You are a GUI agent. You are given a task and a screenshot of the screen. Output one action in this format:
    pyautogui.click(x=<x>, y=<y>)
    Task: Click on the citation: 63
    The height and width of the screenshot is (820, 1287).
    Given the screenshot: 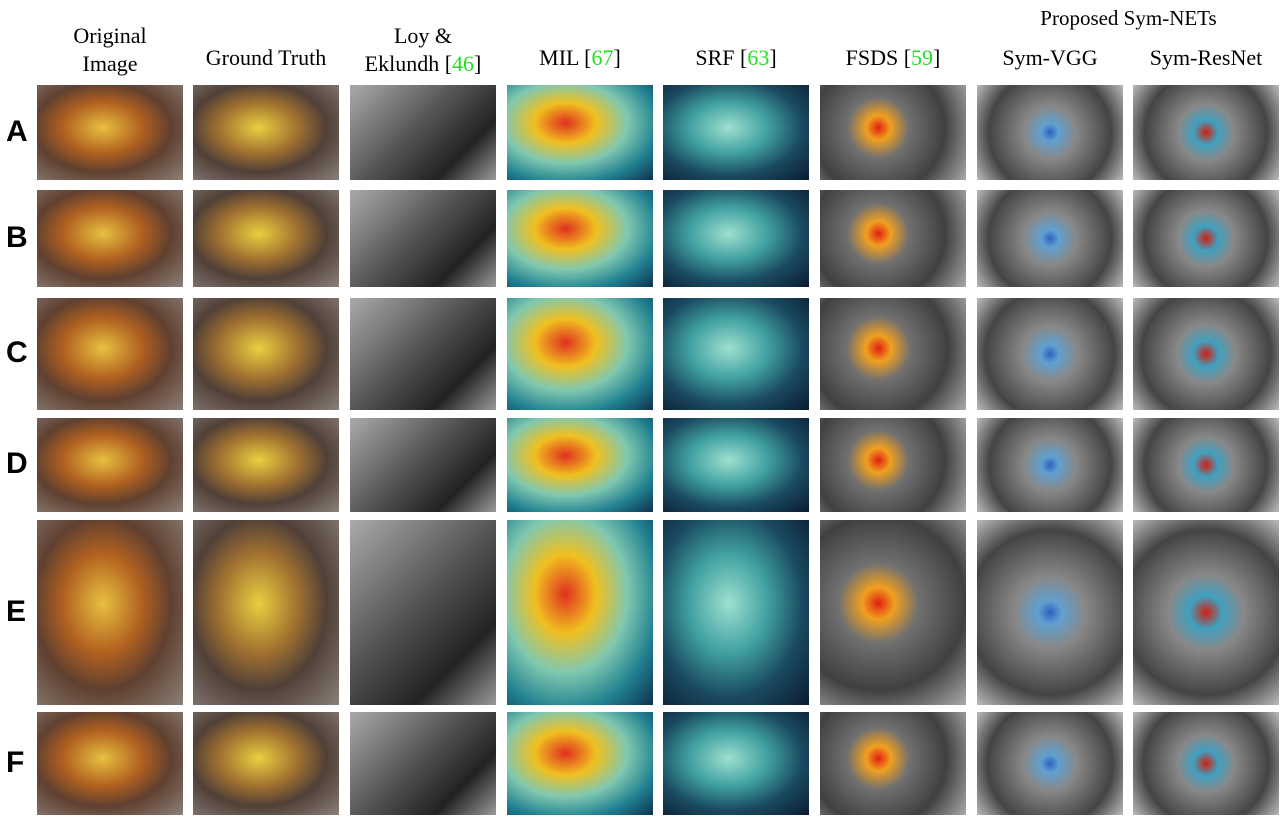 What is the action you would take?
    pyautogui.click(x=758, y=57)
    